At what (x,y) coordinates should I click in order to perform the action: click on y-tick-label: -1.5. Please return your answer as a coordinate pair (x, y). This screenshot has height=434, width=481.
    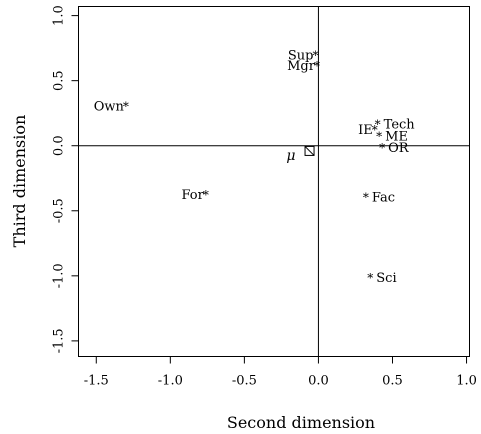
    Looking at the image, I should click on (59, 340).